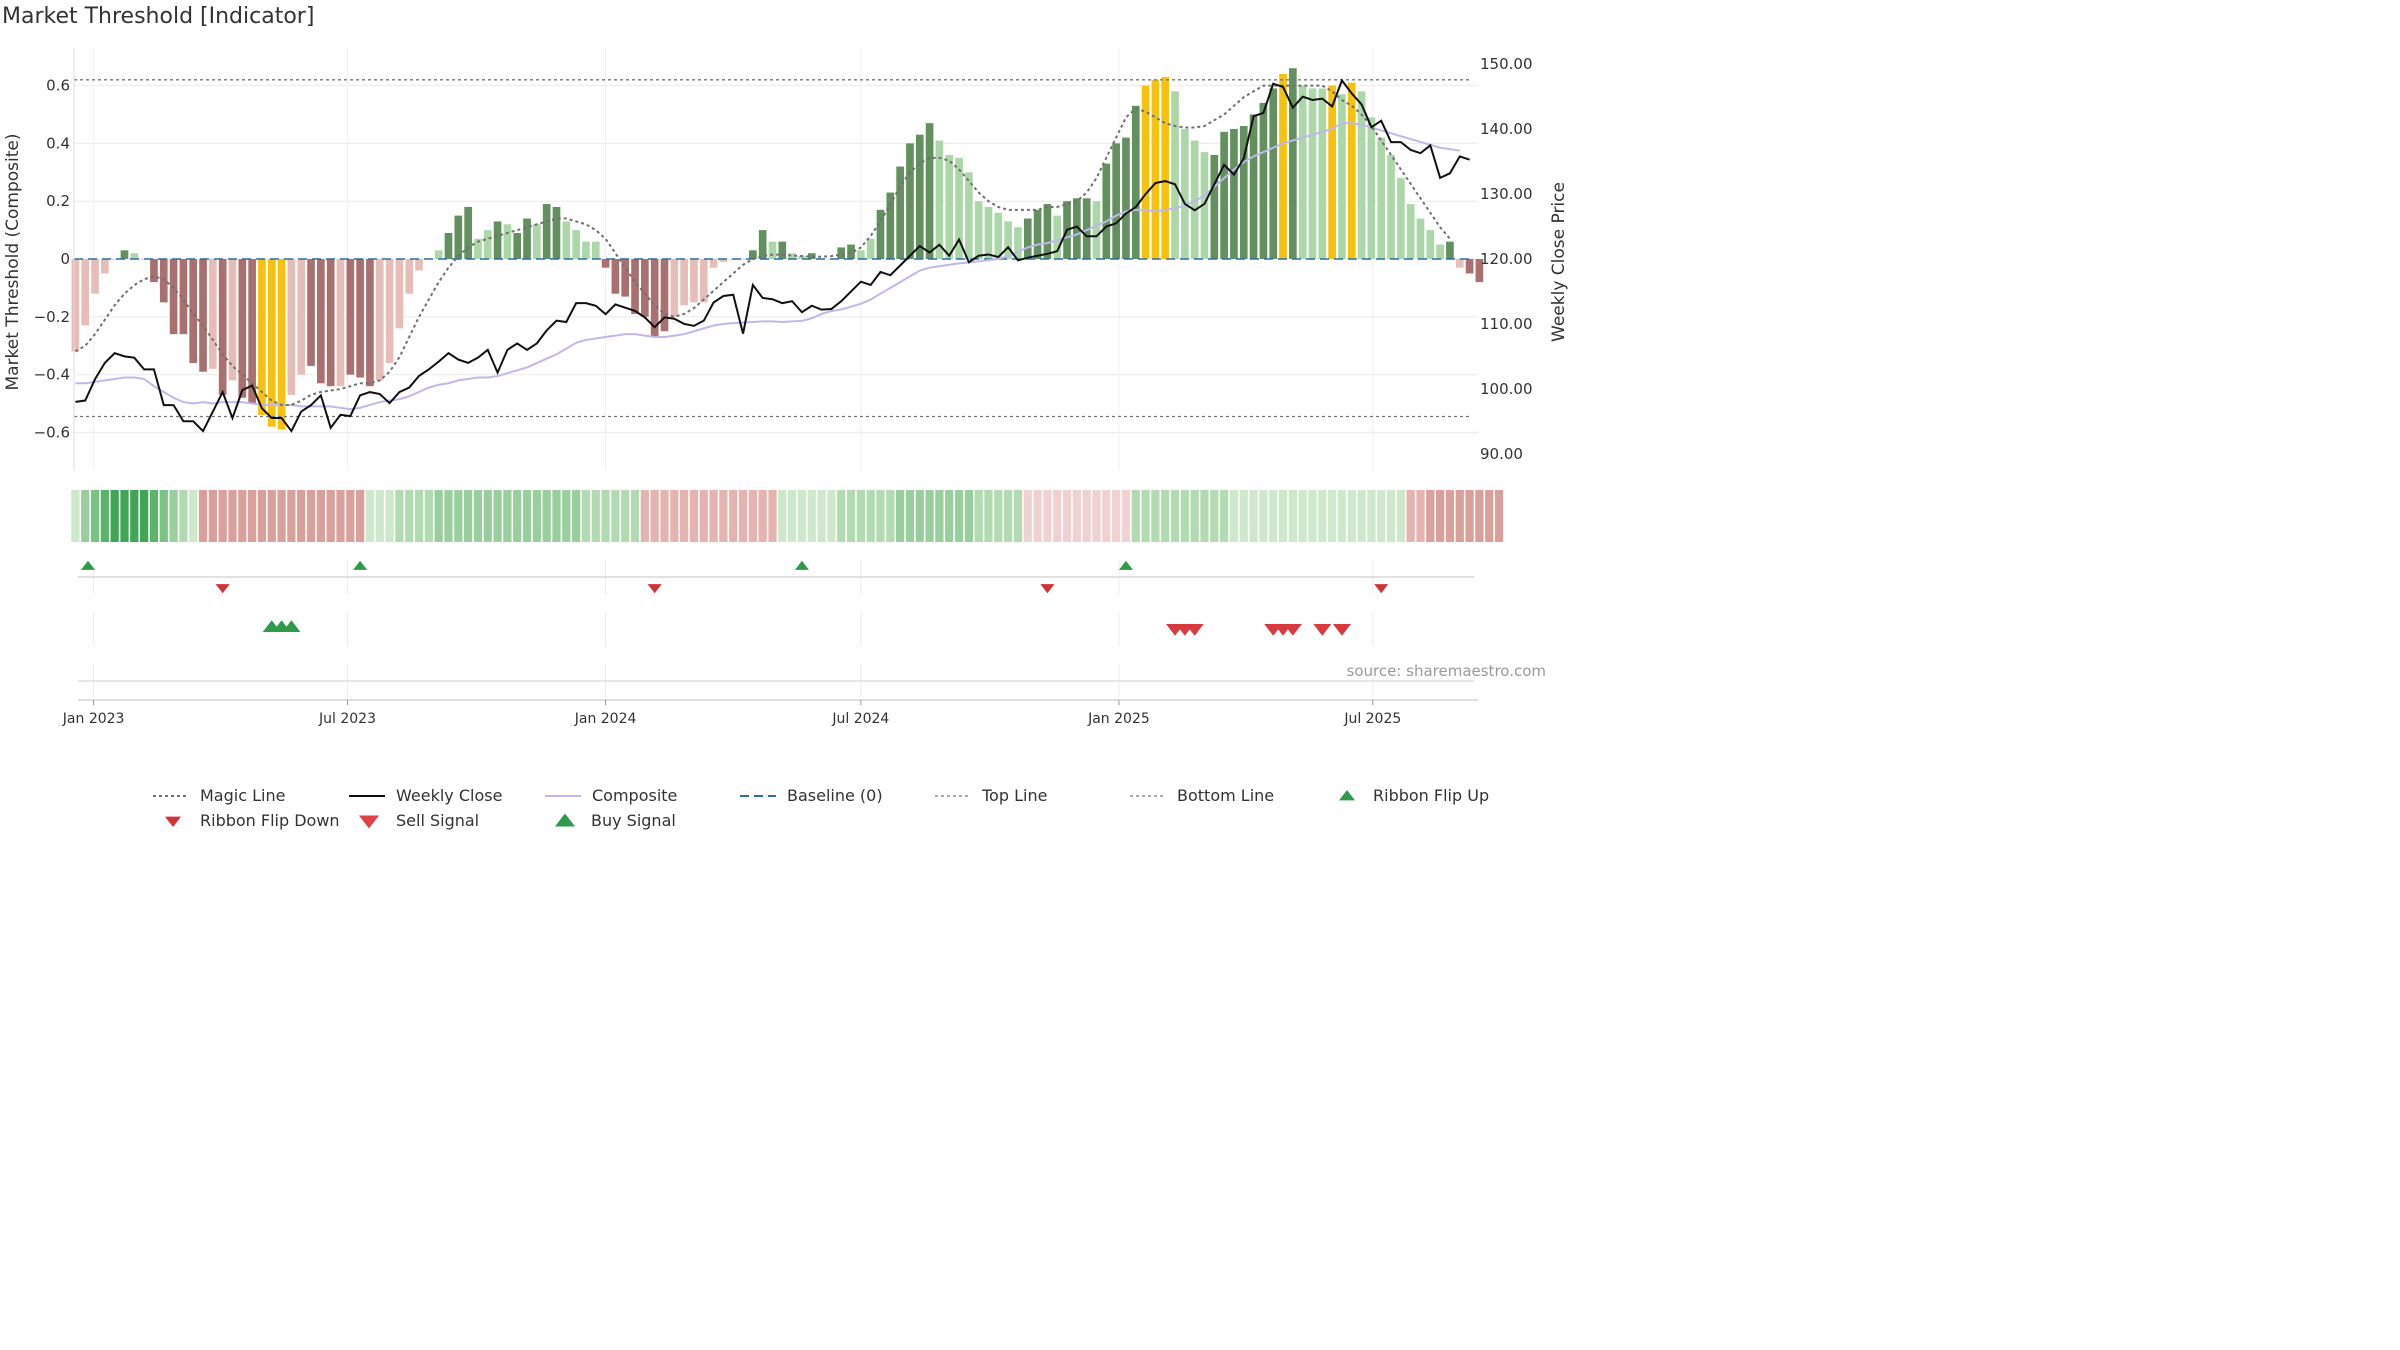 The height and width of the screenshot is (1350, 2400). Describe the element at coordinates (565, 820) in the screenshot. I see `legend-buy-signal-swatch` at that location.